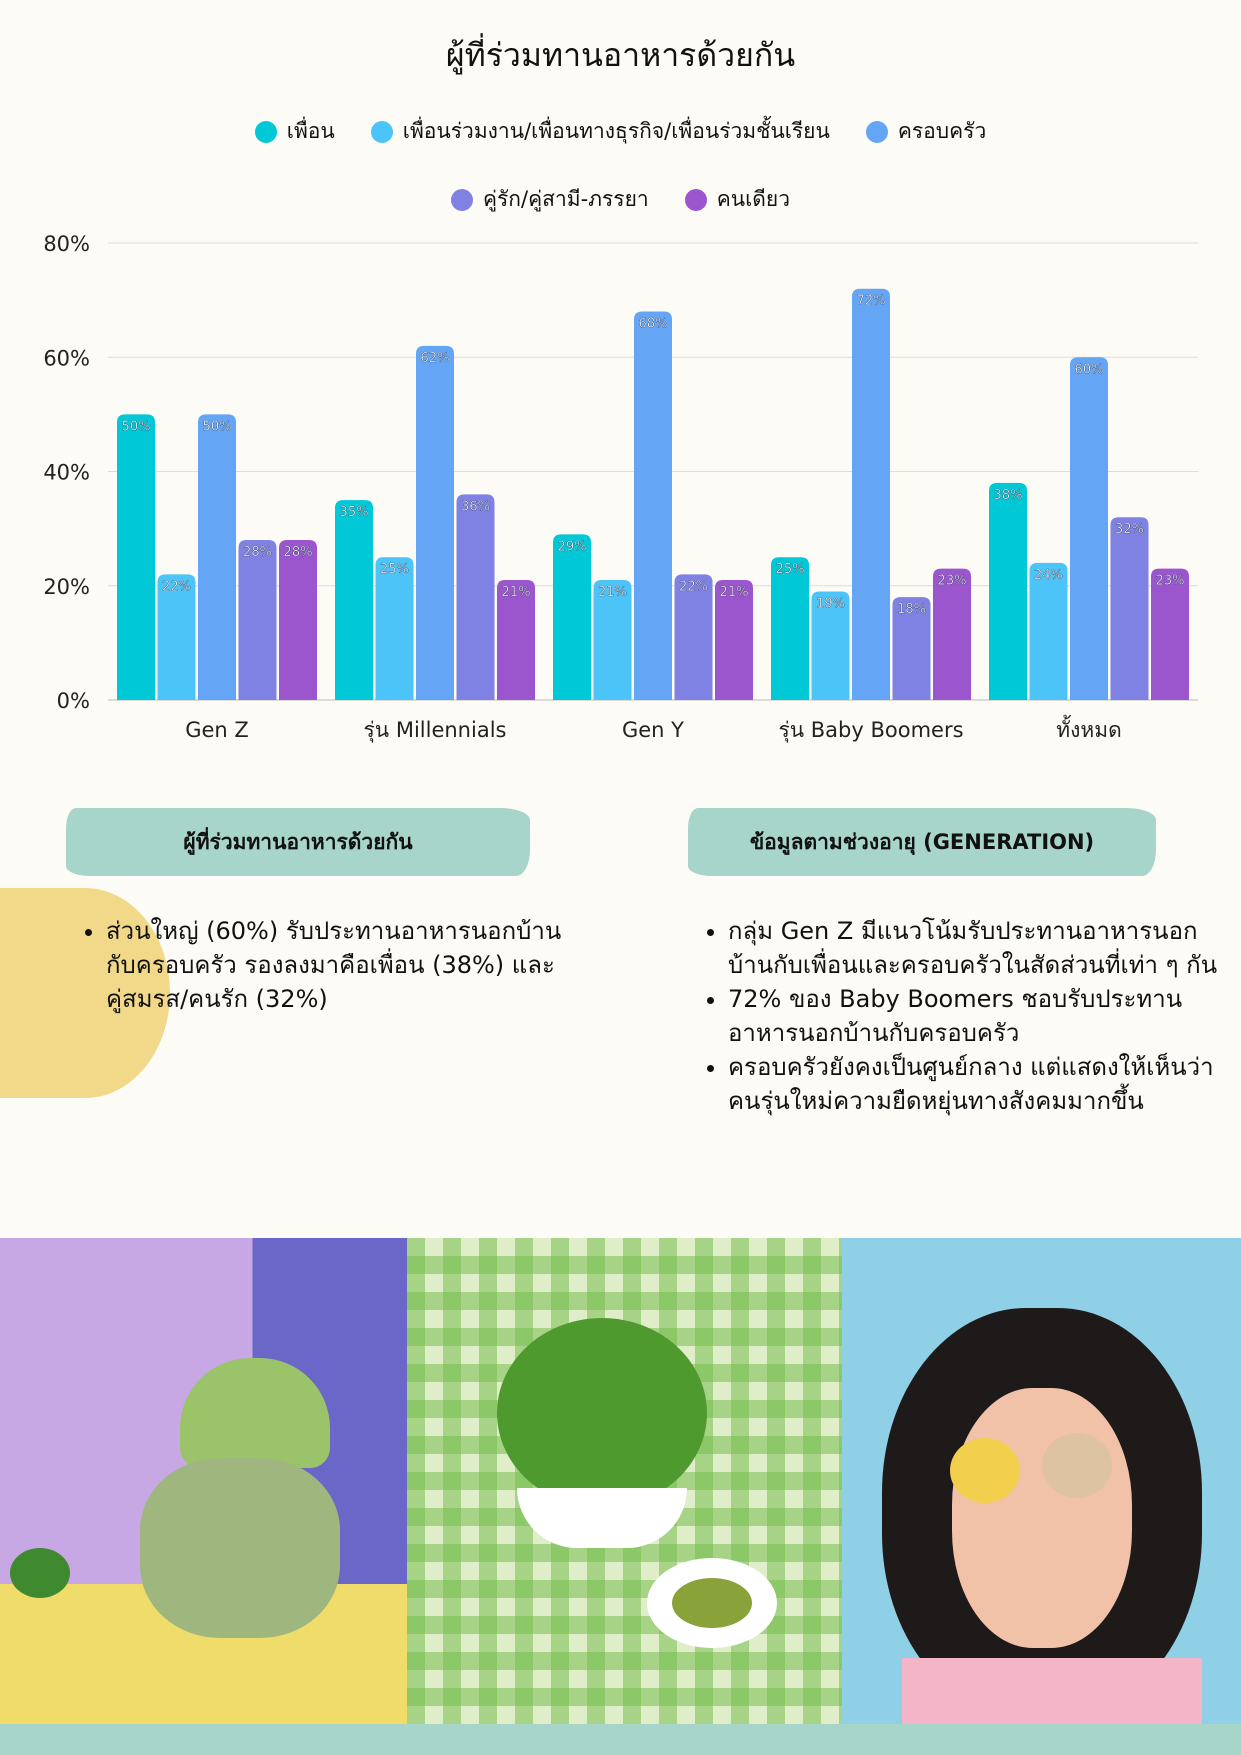  I want to click on data-label: 35%, so click(354, 512).